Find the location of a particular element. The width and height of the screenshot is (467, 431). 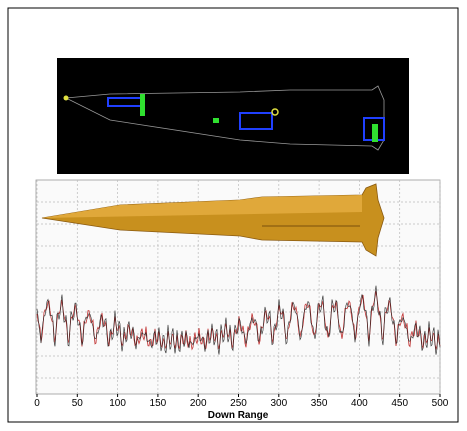

x-tick-label: 300 is located at coordinates (278, 403).